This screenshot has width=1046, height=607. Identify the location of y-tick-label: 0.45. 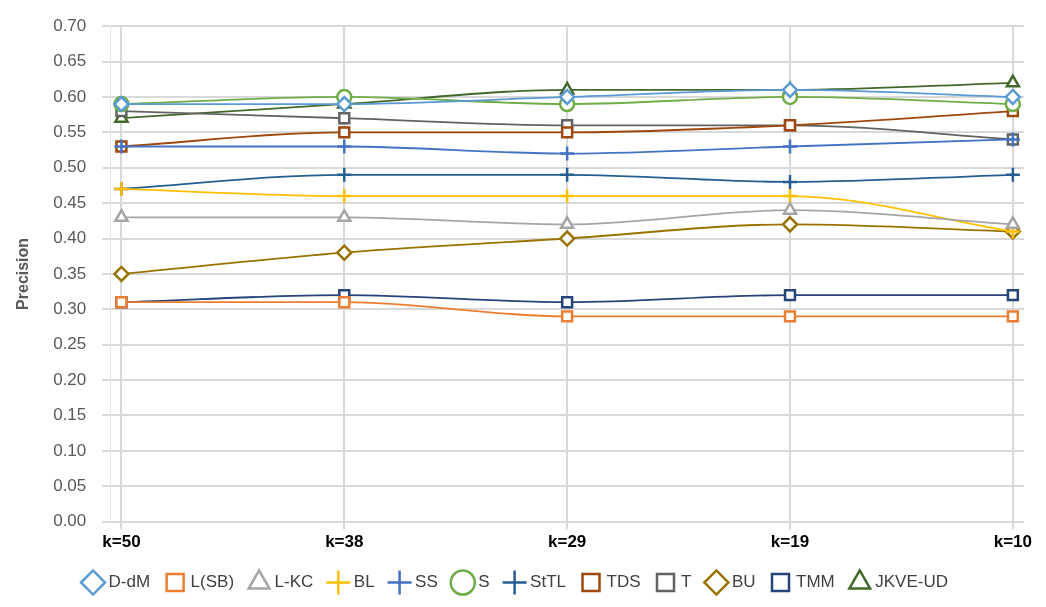
(70, 202).